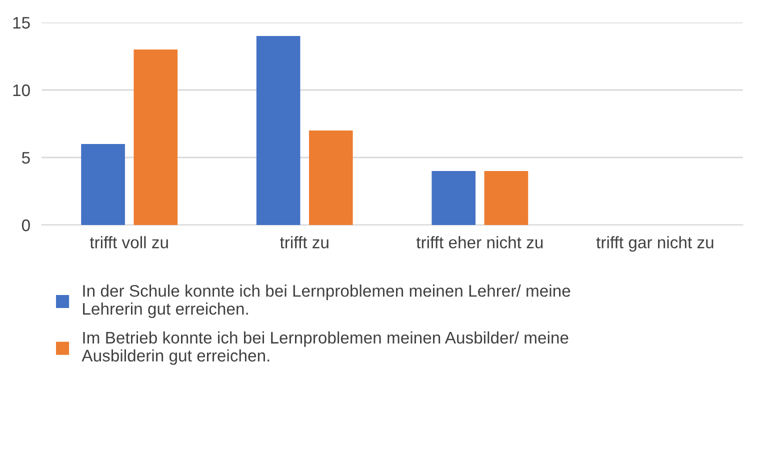 The width and height of the screenshot is (758, 450). Describe the element at coordinates (326, 301) in the screenshot. I see `legend-label: In der Schule konnte ich bei Lernproblemen meinen Lehrer/ meine Lehrerin gut erreichen.` at that location.